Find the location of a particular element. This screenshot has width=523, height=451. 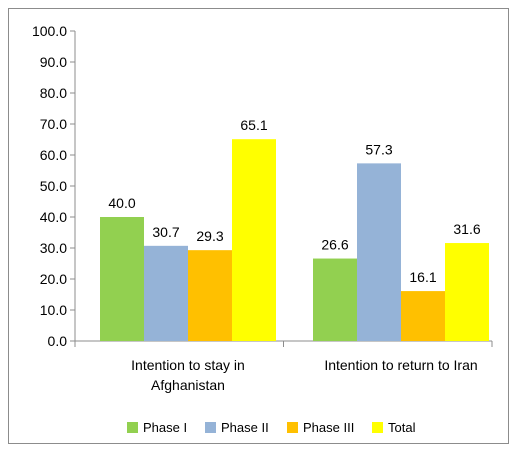

category-label: Afghanistan is located at coordinates (188, 385).